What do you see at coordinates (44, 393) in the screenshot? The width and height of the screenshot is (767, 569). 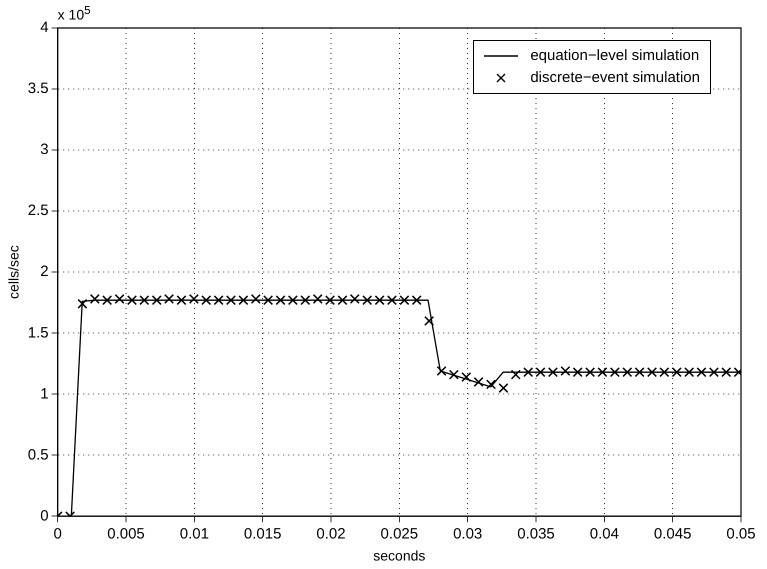 I see `y-tick-label: 1` at bounding box center [44, 393].